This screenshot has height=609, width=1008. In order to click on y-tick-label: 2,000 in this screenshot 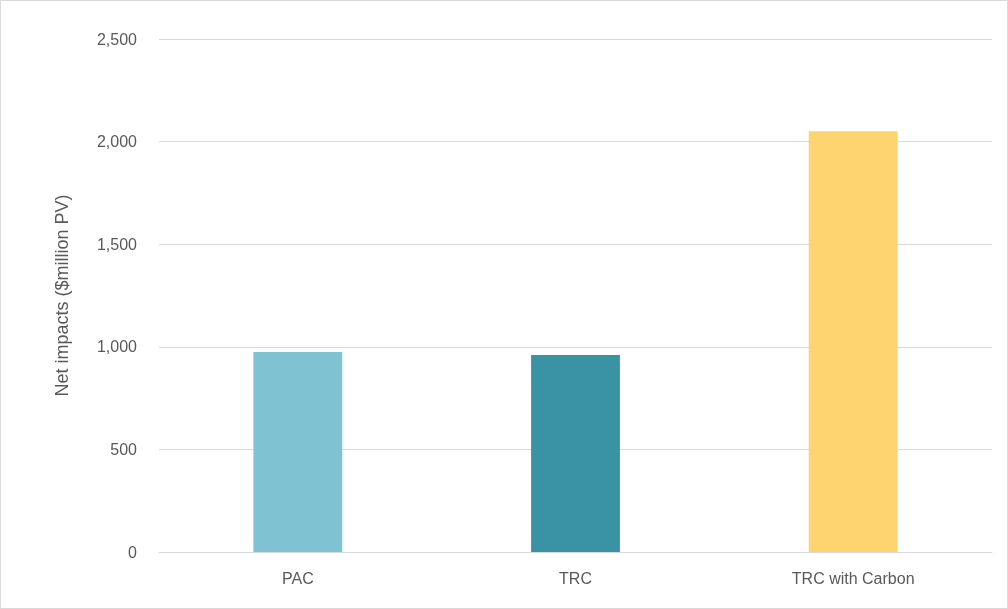, I will do `click(117, 142)`.